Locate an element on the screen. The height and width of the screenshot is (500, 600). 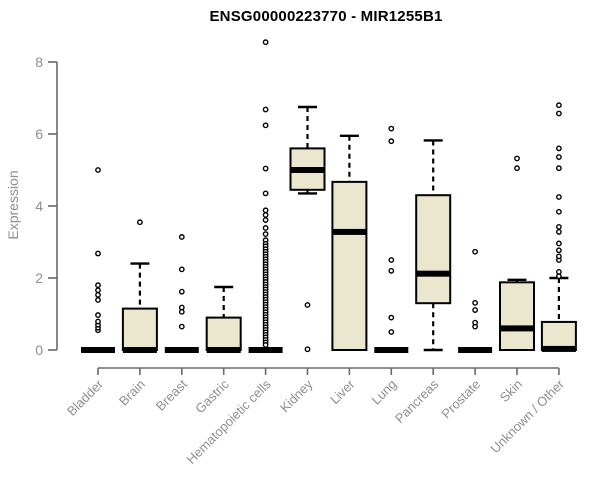
median-line-skin is located at coordinates (517, 328).